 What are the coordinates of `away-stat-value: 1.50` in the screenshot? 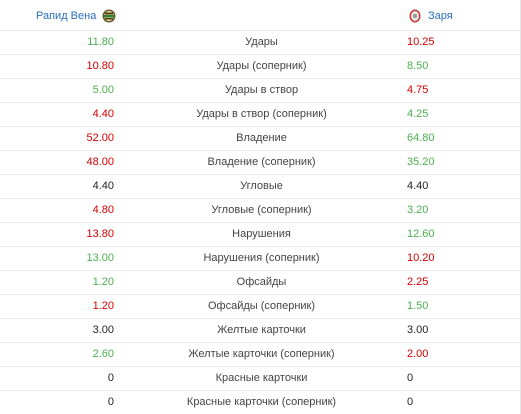 It's located at (418, 306).